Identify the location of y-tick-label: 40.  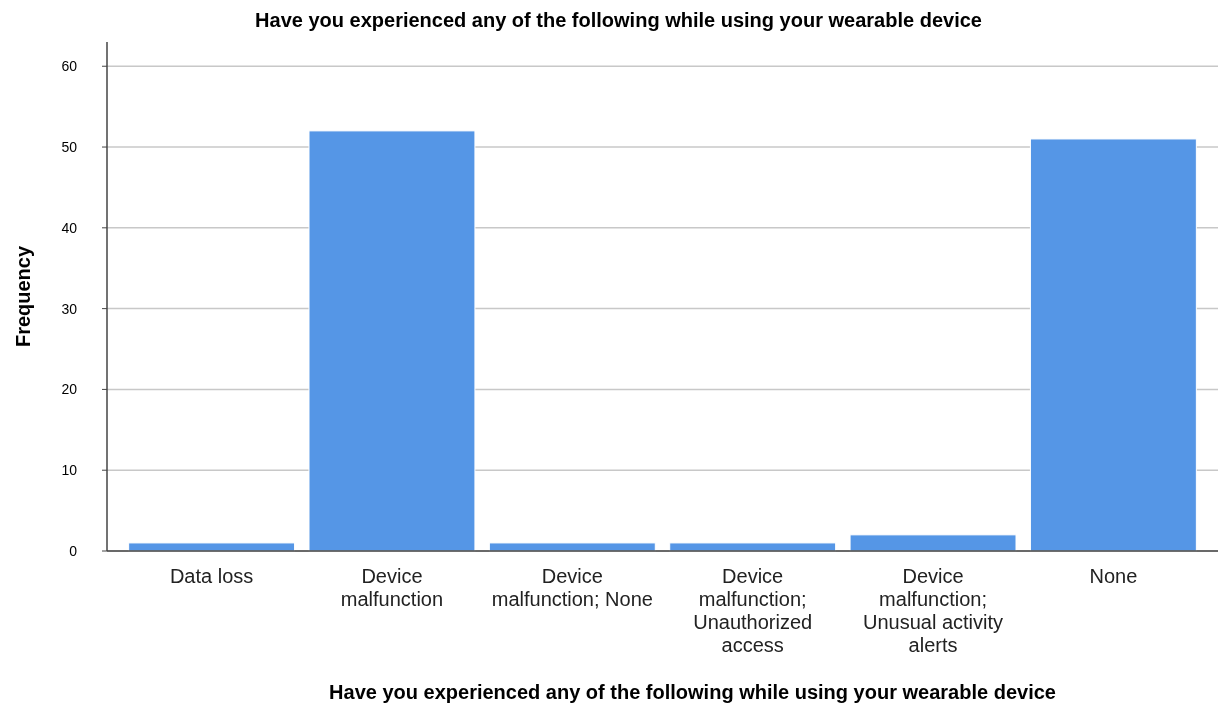
(69, 227).